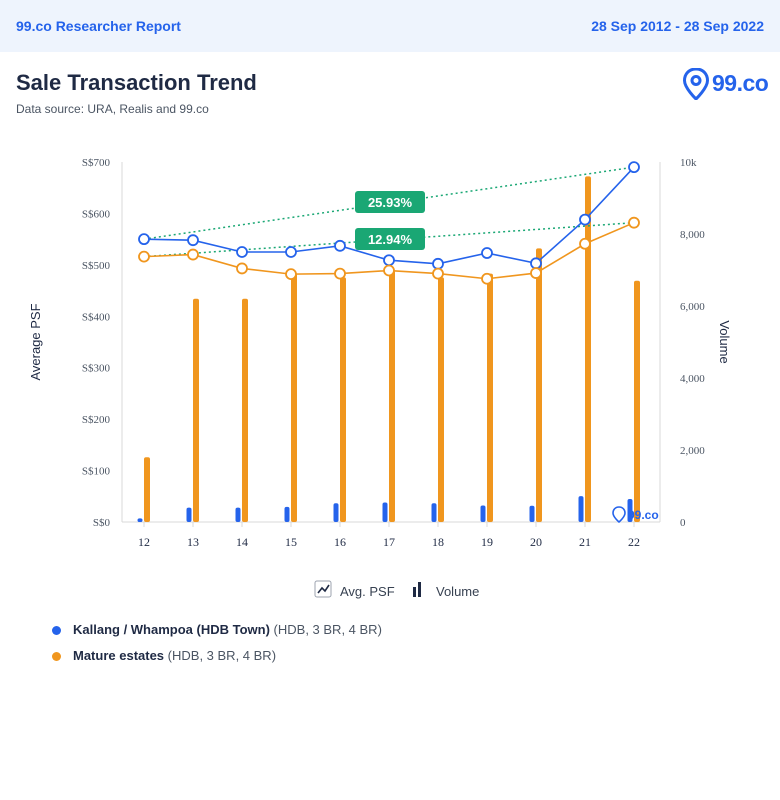 This screenshot has height=800, width=780. I want to click on watermark-text: 99.co, so click(643, 515).